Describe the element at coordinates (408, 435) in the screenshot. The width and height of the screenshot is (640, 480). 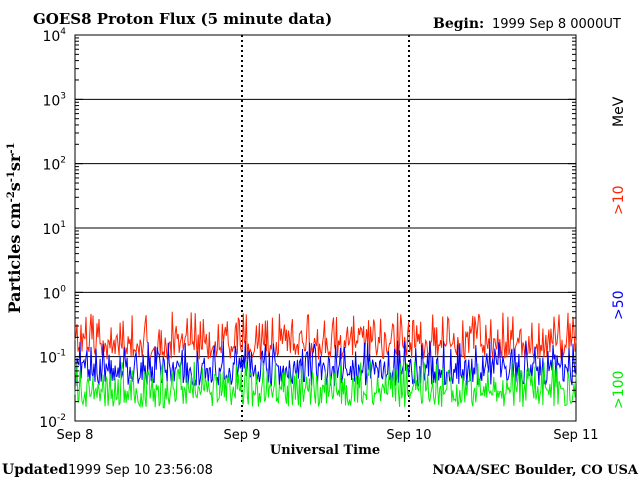
I see `x-tick-label: Sep 10` at that location.